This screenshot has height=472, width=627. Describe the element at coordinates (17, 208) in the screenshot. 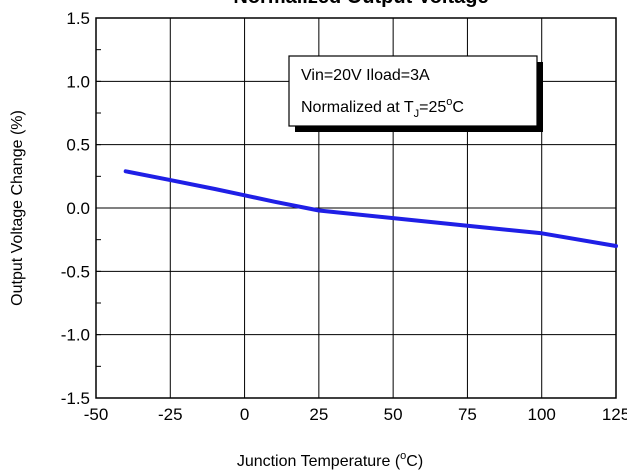

I see `y-axis-label: Output Voltage Change (%)` at that location.